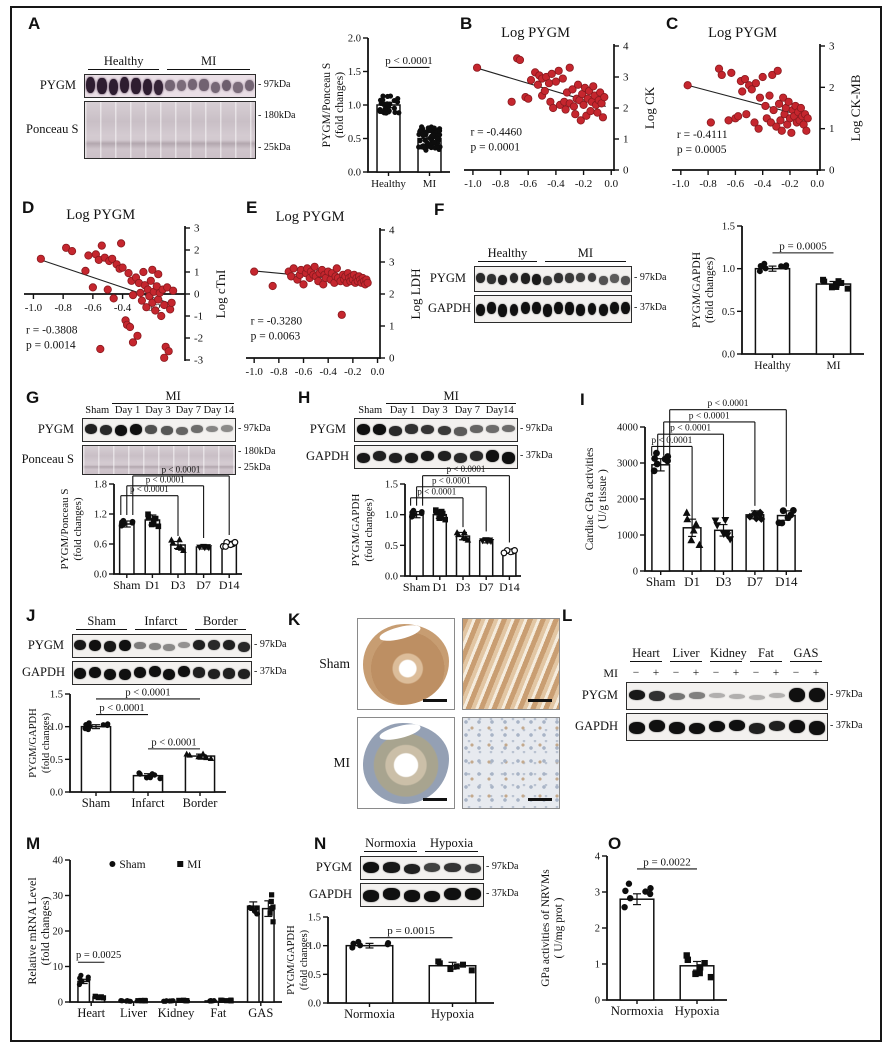  I want to click on ihc-row-label-sham: Sham, so click(334, 663).